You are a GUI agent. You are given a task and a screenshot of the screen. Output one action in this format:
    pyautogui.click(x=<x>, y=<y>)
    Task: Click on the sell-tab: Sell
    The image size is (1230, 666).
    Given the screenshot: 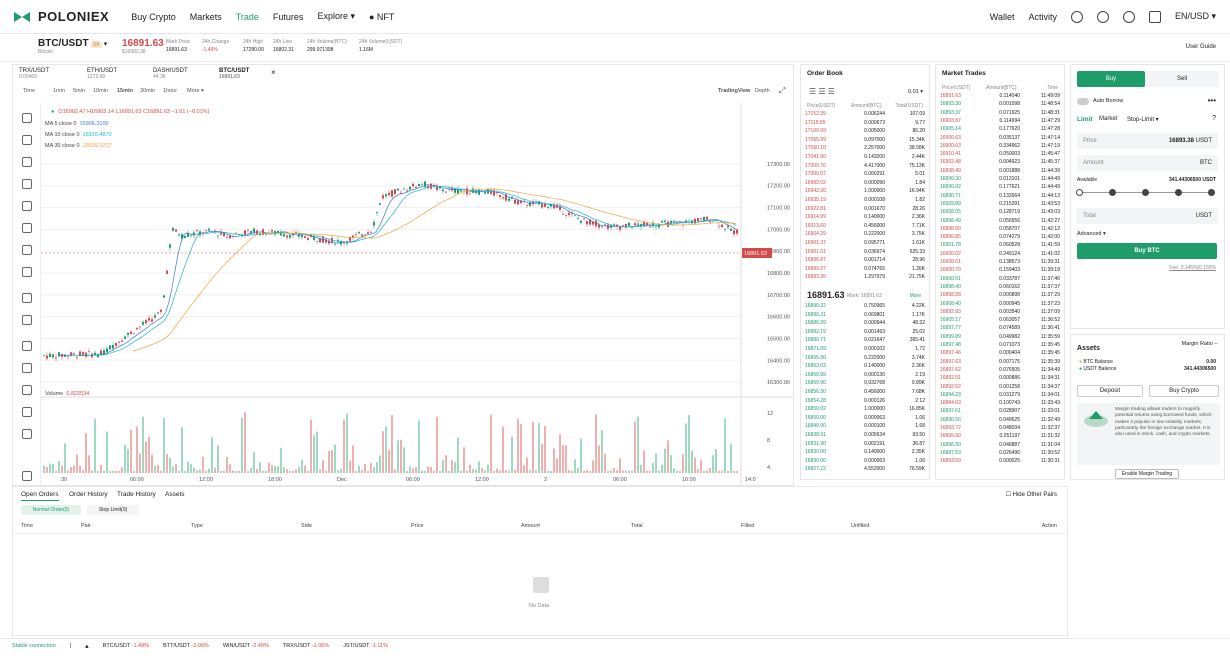 What is the action you would take?
    pyautogui.click(x=1182, y=79)
    